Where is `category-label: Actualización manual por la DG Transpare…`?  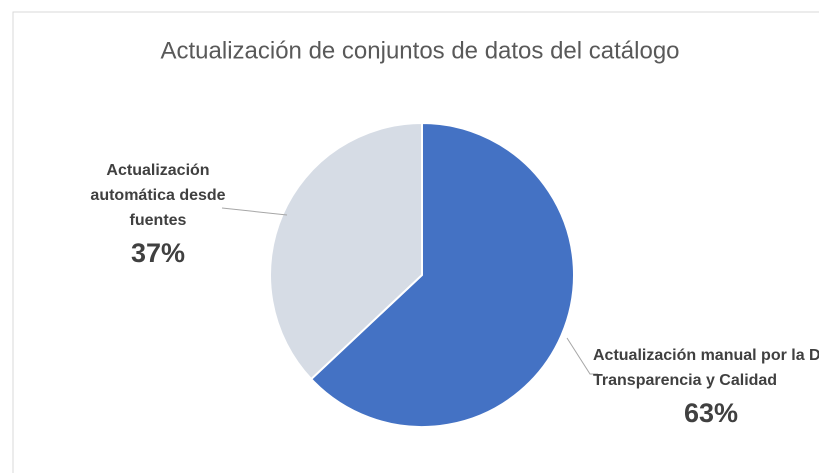 category-label: Actualización manual por la DG Transpare… is located at coordinates (706, 368).